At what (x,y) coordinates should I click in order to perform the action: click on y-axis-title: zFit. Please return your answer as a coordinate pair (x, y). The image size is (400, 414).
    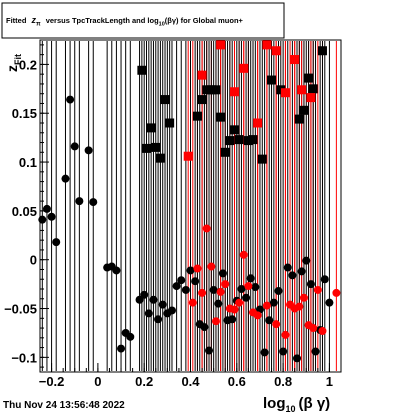
    Looking at the image, I should click on (13, 63).